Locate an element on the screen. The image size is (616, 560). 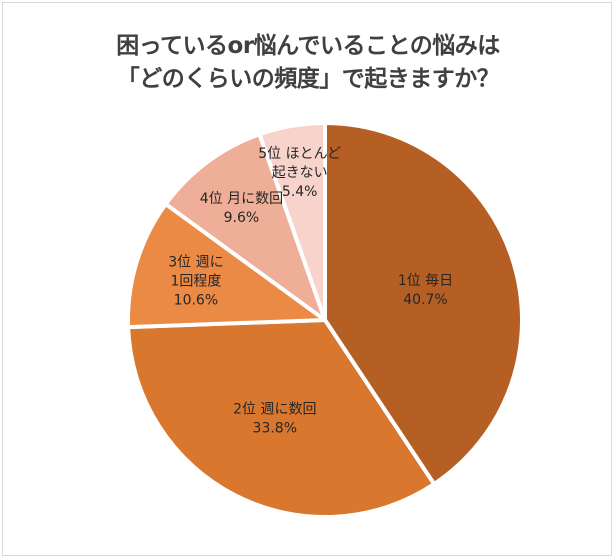
slice-value-label: 10.6% is located at coordinates (196, 301).